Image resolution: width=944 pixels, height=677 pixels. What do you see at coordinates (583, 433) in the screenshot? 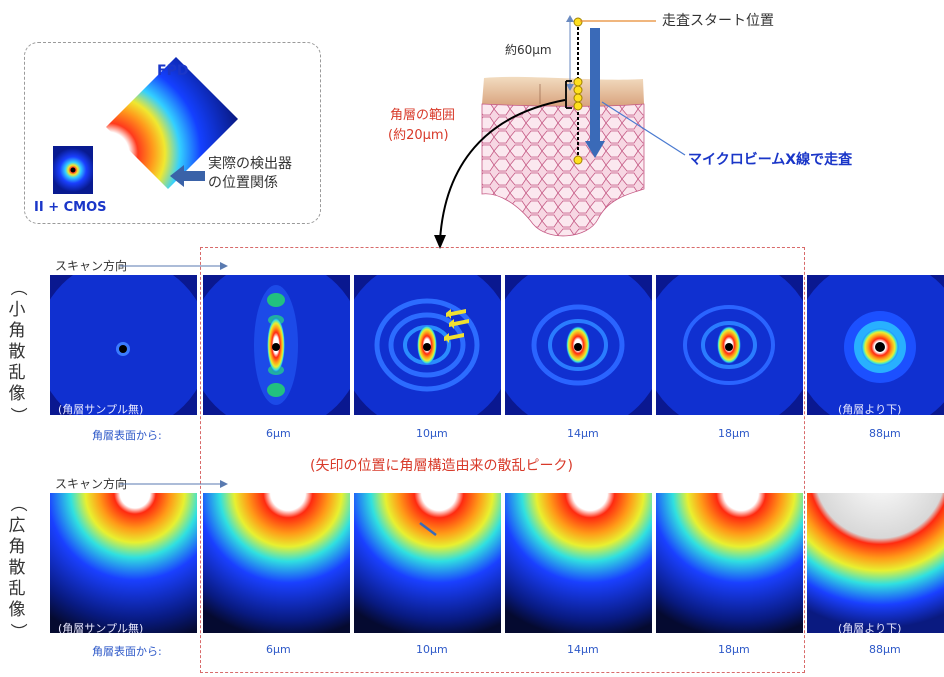
I see `depth-label-saxs-3: 14μm` at bounding box center [583, 433].